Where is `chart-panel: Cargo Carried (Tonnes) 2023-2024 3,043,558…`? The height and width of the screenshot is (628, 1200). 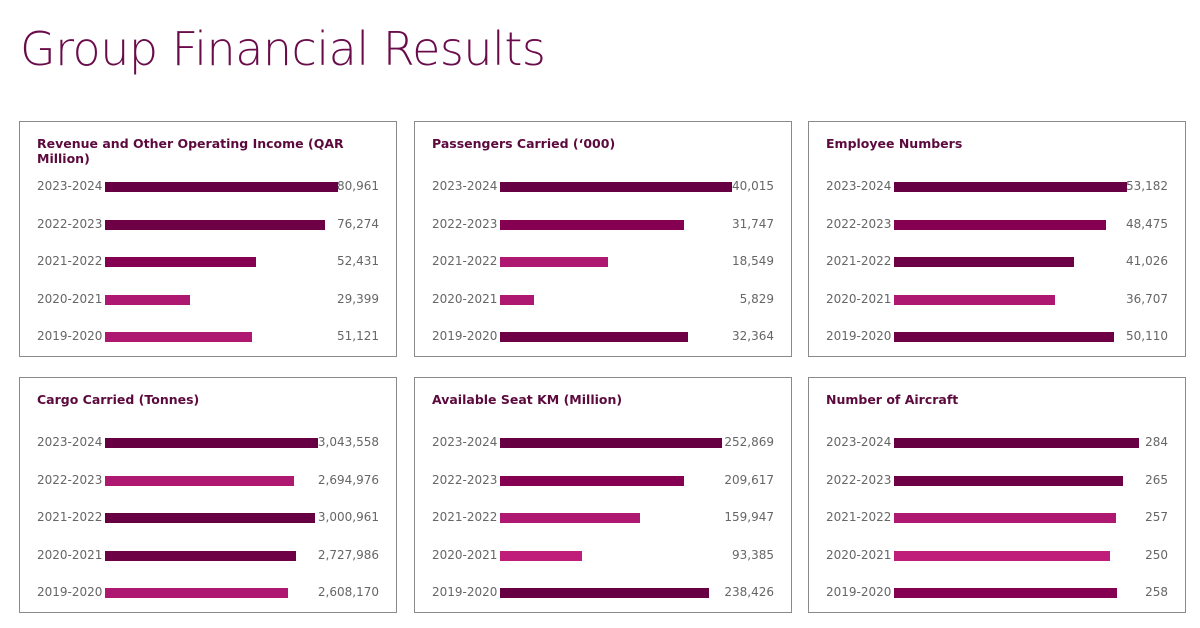 chart-panel: Cargo Carried (Tonnes) 2023-2024 3,043,558… is located at coordinates (208, 495).